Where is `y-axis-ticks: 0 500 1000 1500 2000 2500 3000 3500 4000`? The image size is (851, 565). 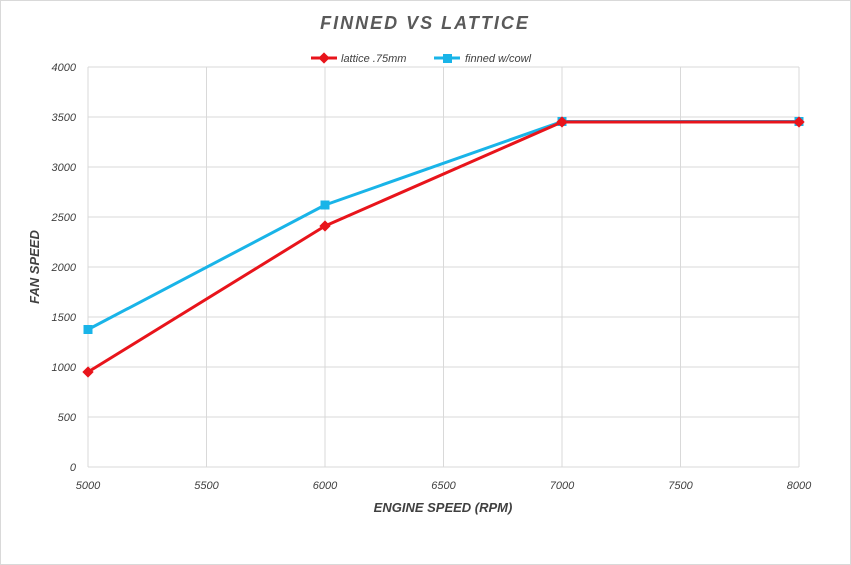
y-axis-ticks: 0 500 1000 1500 2000 2500 3000 3500 4000 is located at coordinates (64, 268).